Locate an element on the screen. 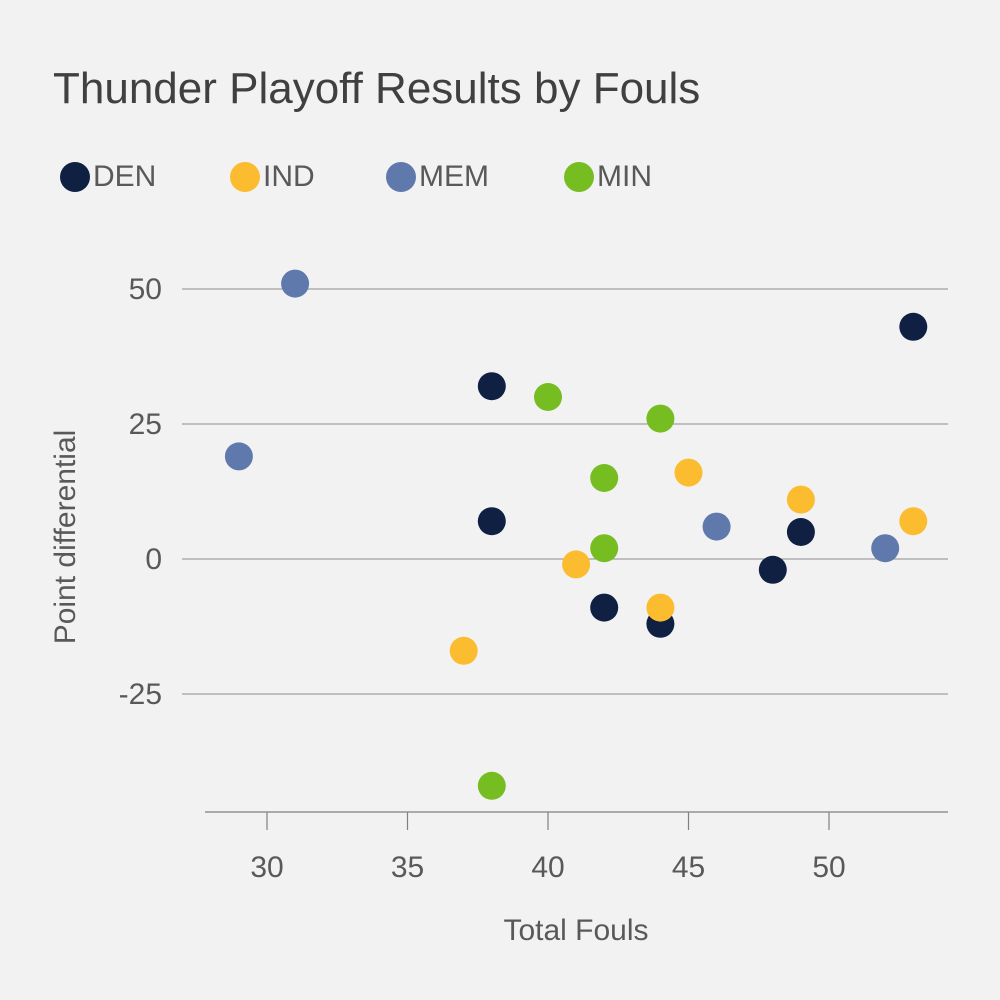  x-tick-label: 50 is located at coordinates (828, 867).